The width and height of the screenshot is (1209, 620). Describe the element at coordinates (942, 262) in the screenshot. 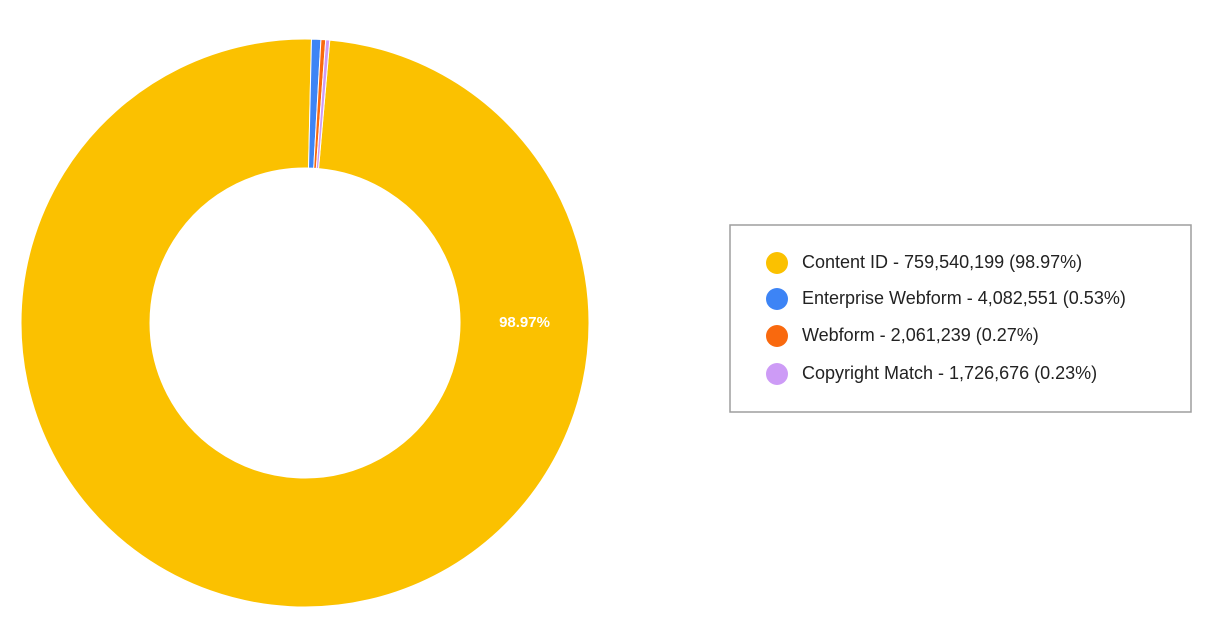

I see `legend-label: Content ID - 759,540,199 (98.97%)` at that location.